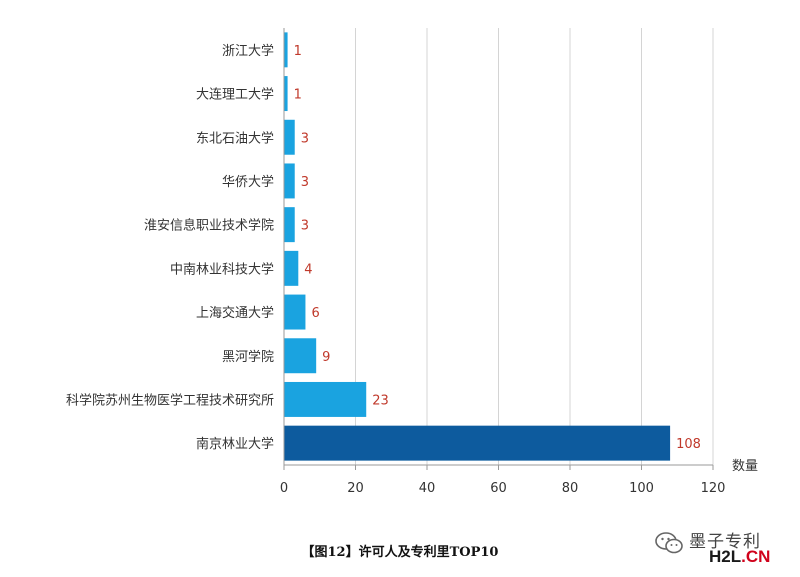  What do you see at coordinates (669, 543) in the screenshot?
I see `wechat-icon` at bounding box center [669, 543].